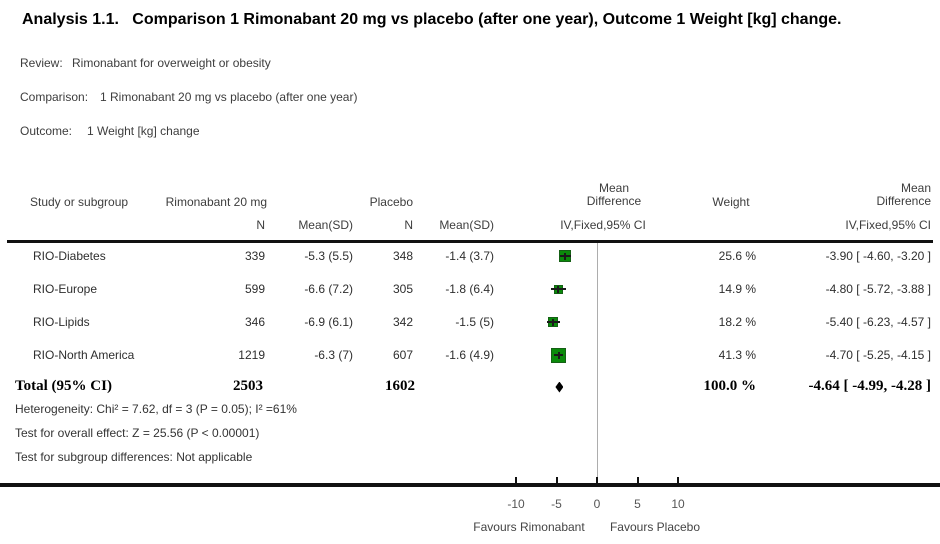  I want to click on axis-tick-label: 10, so click(678, 504).